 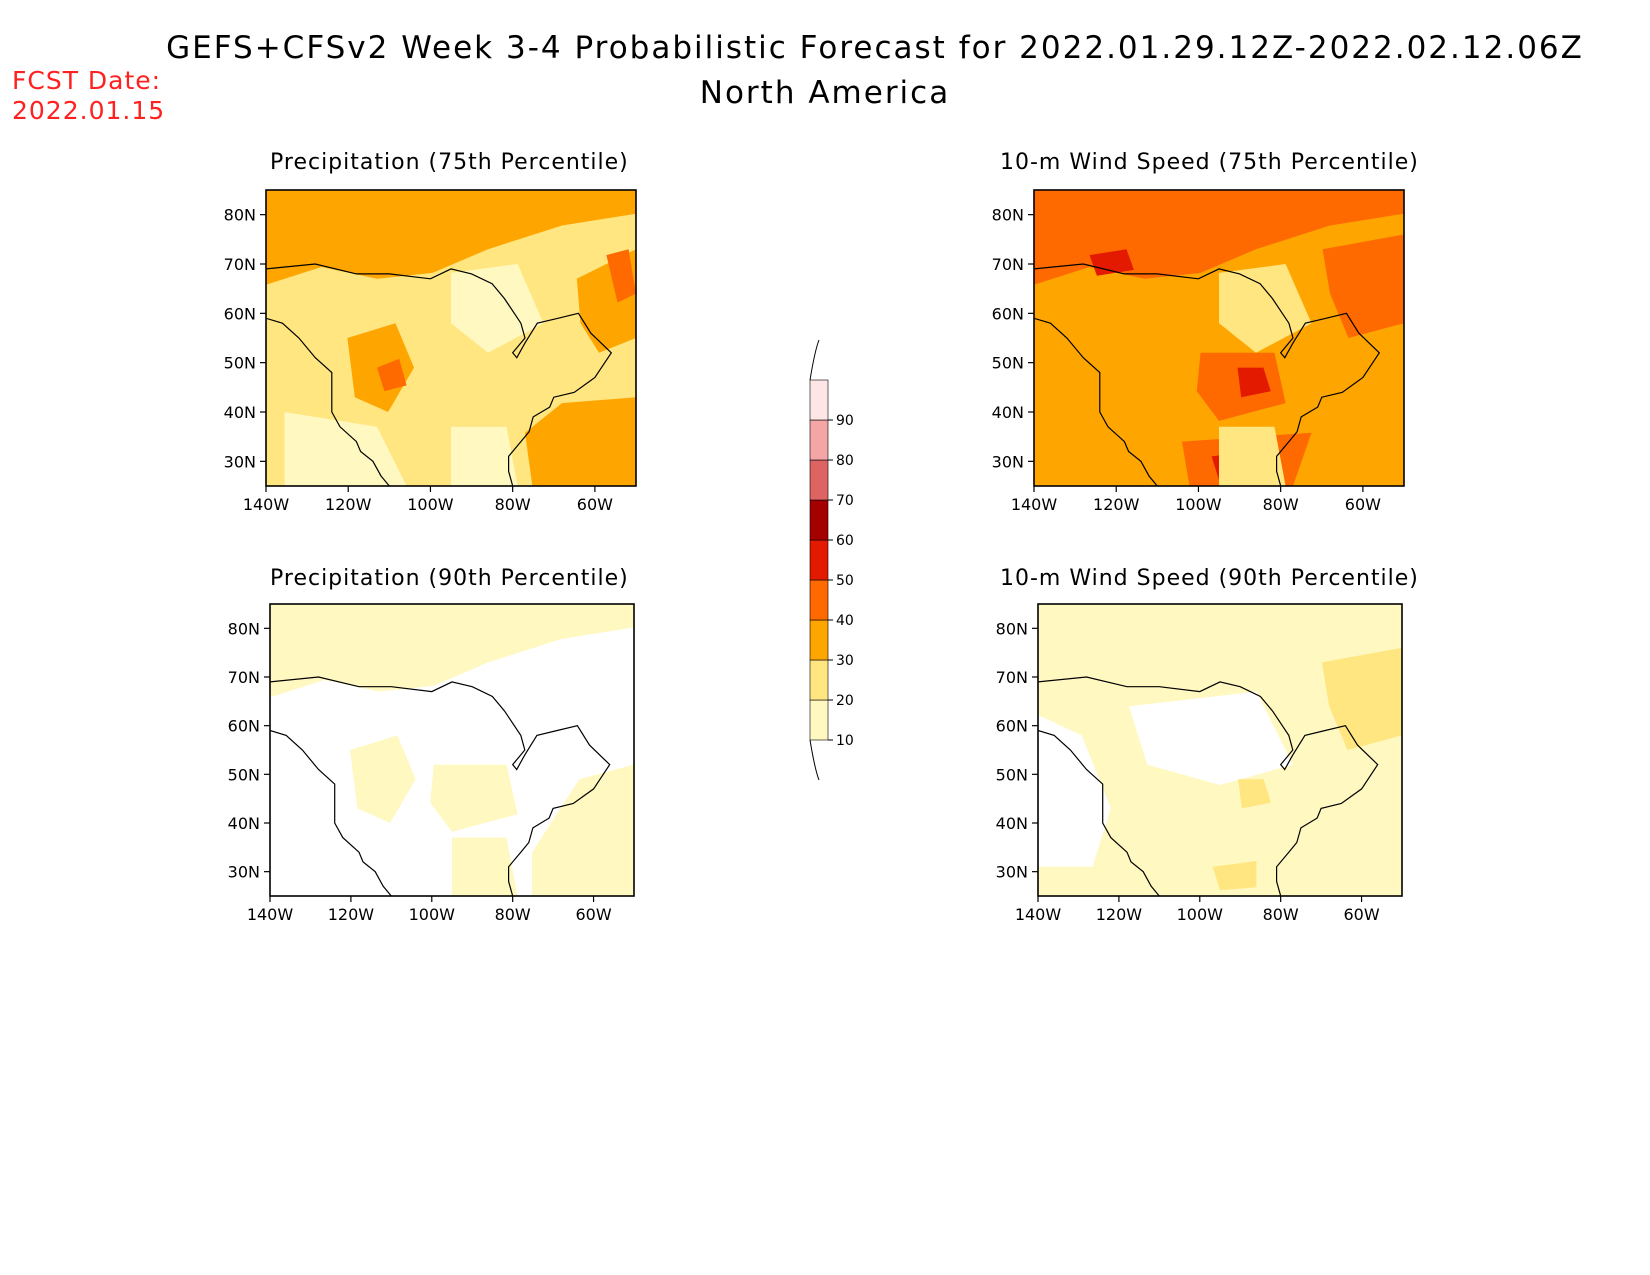 I want to click on panel-title-wind90: 10-m Wind Speed (90th Percentile), so click(x=1209, y=578).